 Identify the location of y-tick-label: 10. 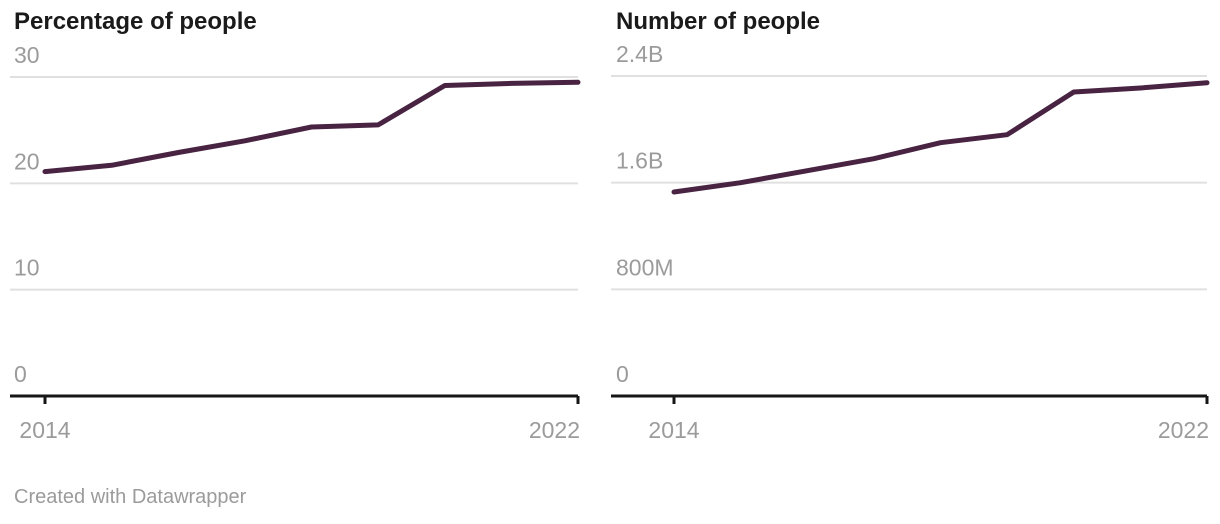
(27, 268).